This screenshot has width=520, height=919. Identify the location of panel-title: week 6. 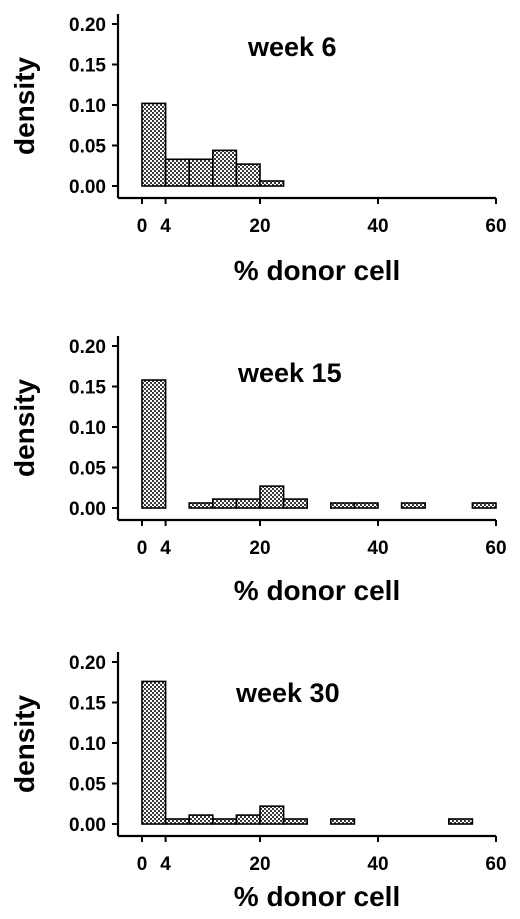
(292, 47).